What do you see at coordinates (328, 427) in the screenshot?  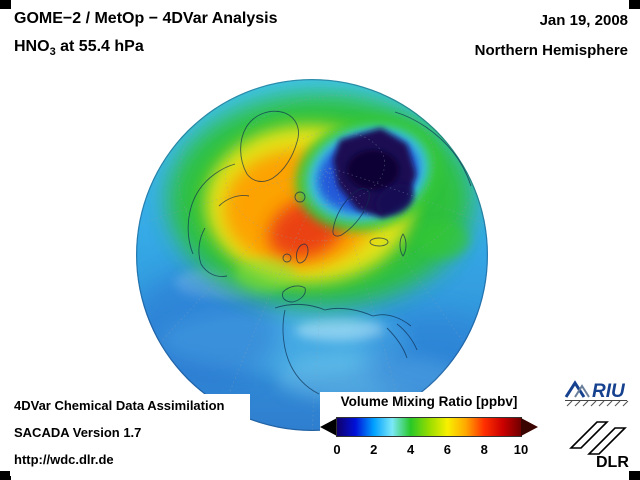 I see `colorbar-underflow-arrow` at bounding box center [328, 427].